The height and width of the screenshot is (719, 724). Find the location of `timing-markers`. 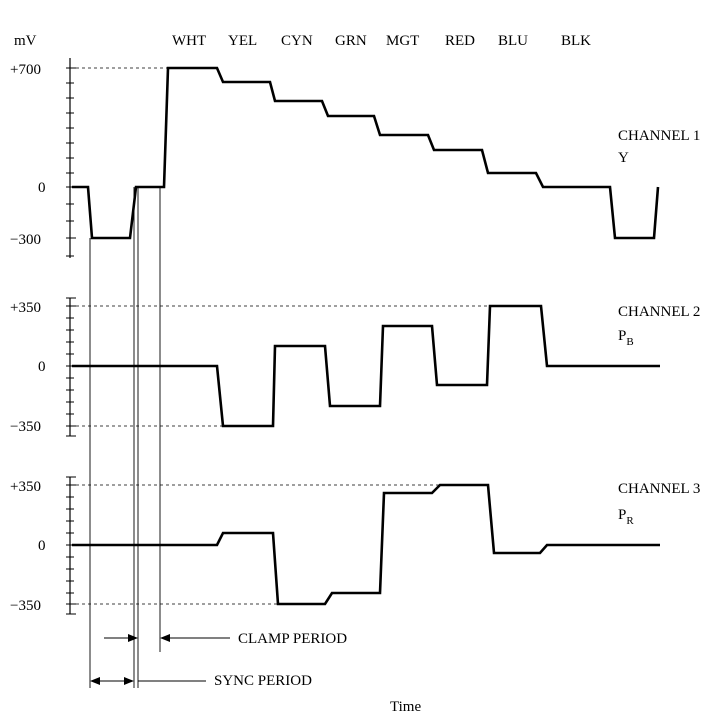

timing-markers is located at coordinates (125, 437).